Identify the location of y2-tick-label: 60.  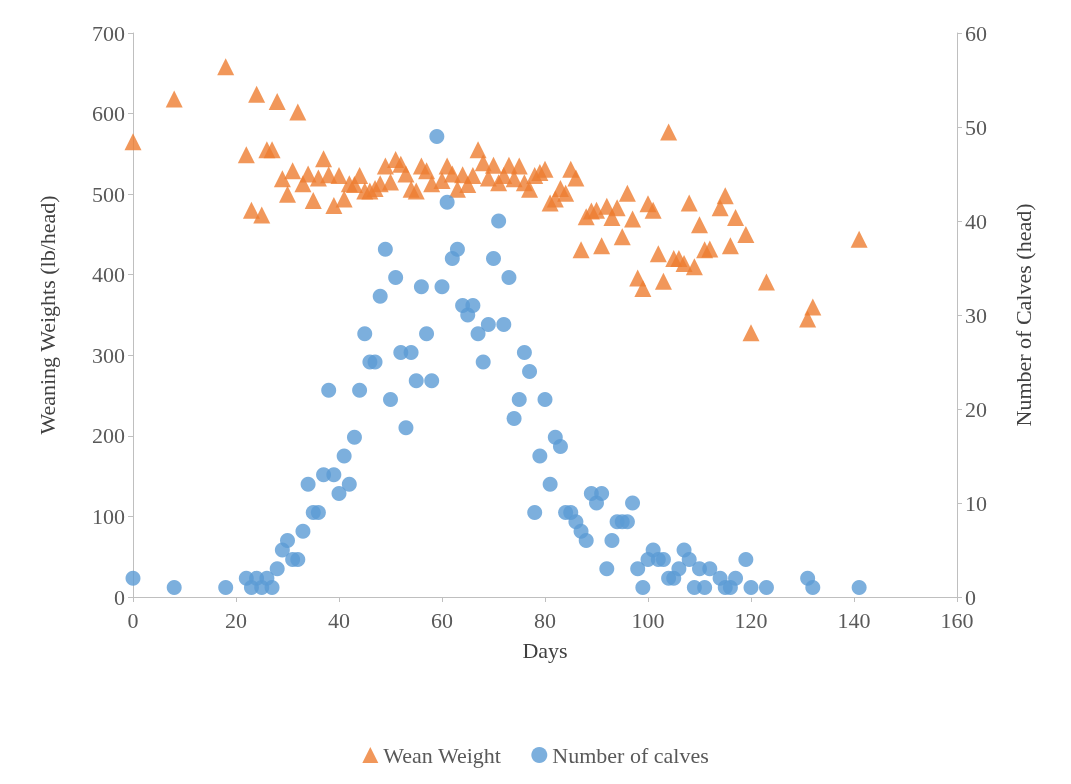
(976, 33).